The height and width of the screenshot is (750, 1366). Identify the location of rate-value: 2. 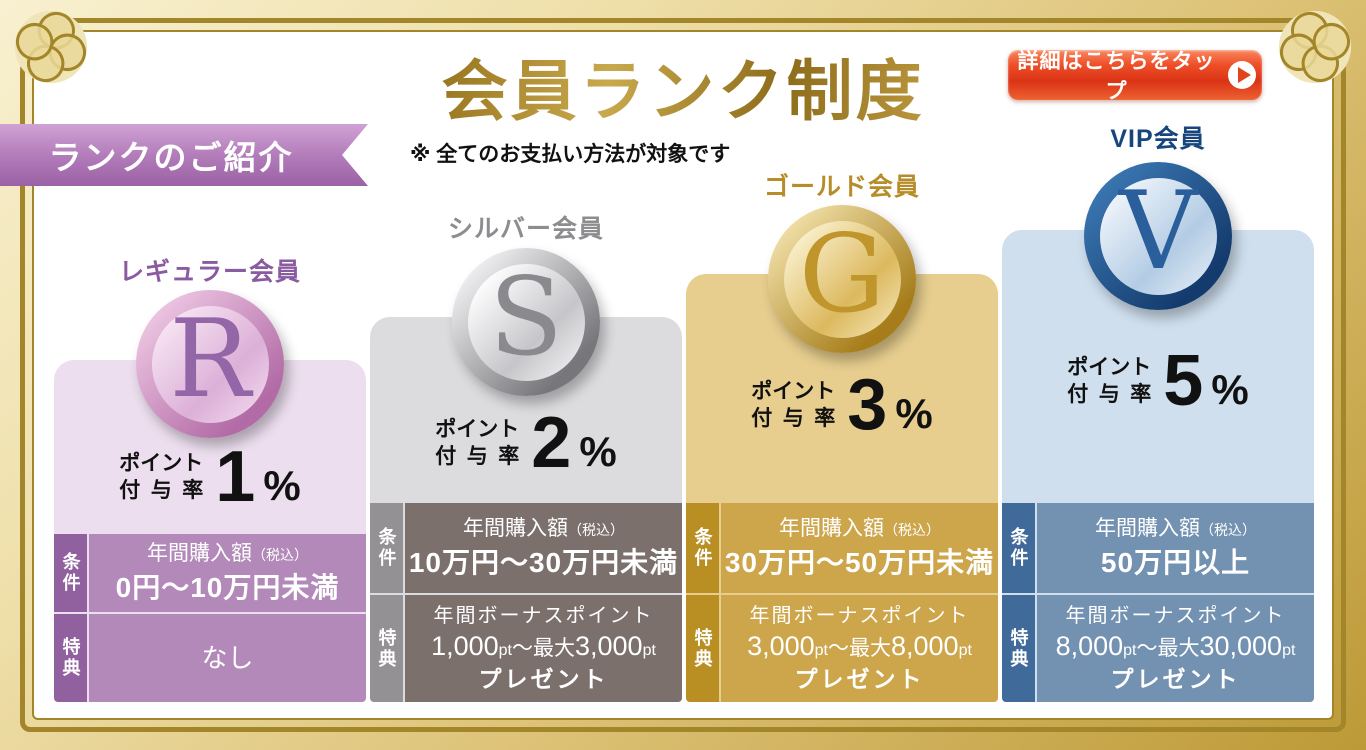
(551, 443).